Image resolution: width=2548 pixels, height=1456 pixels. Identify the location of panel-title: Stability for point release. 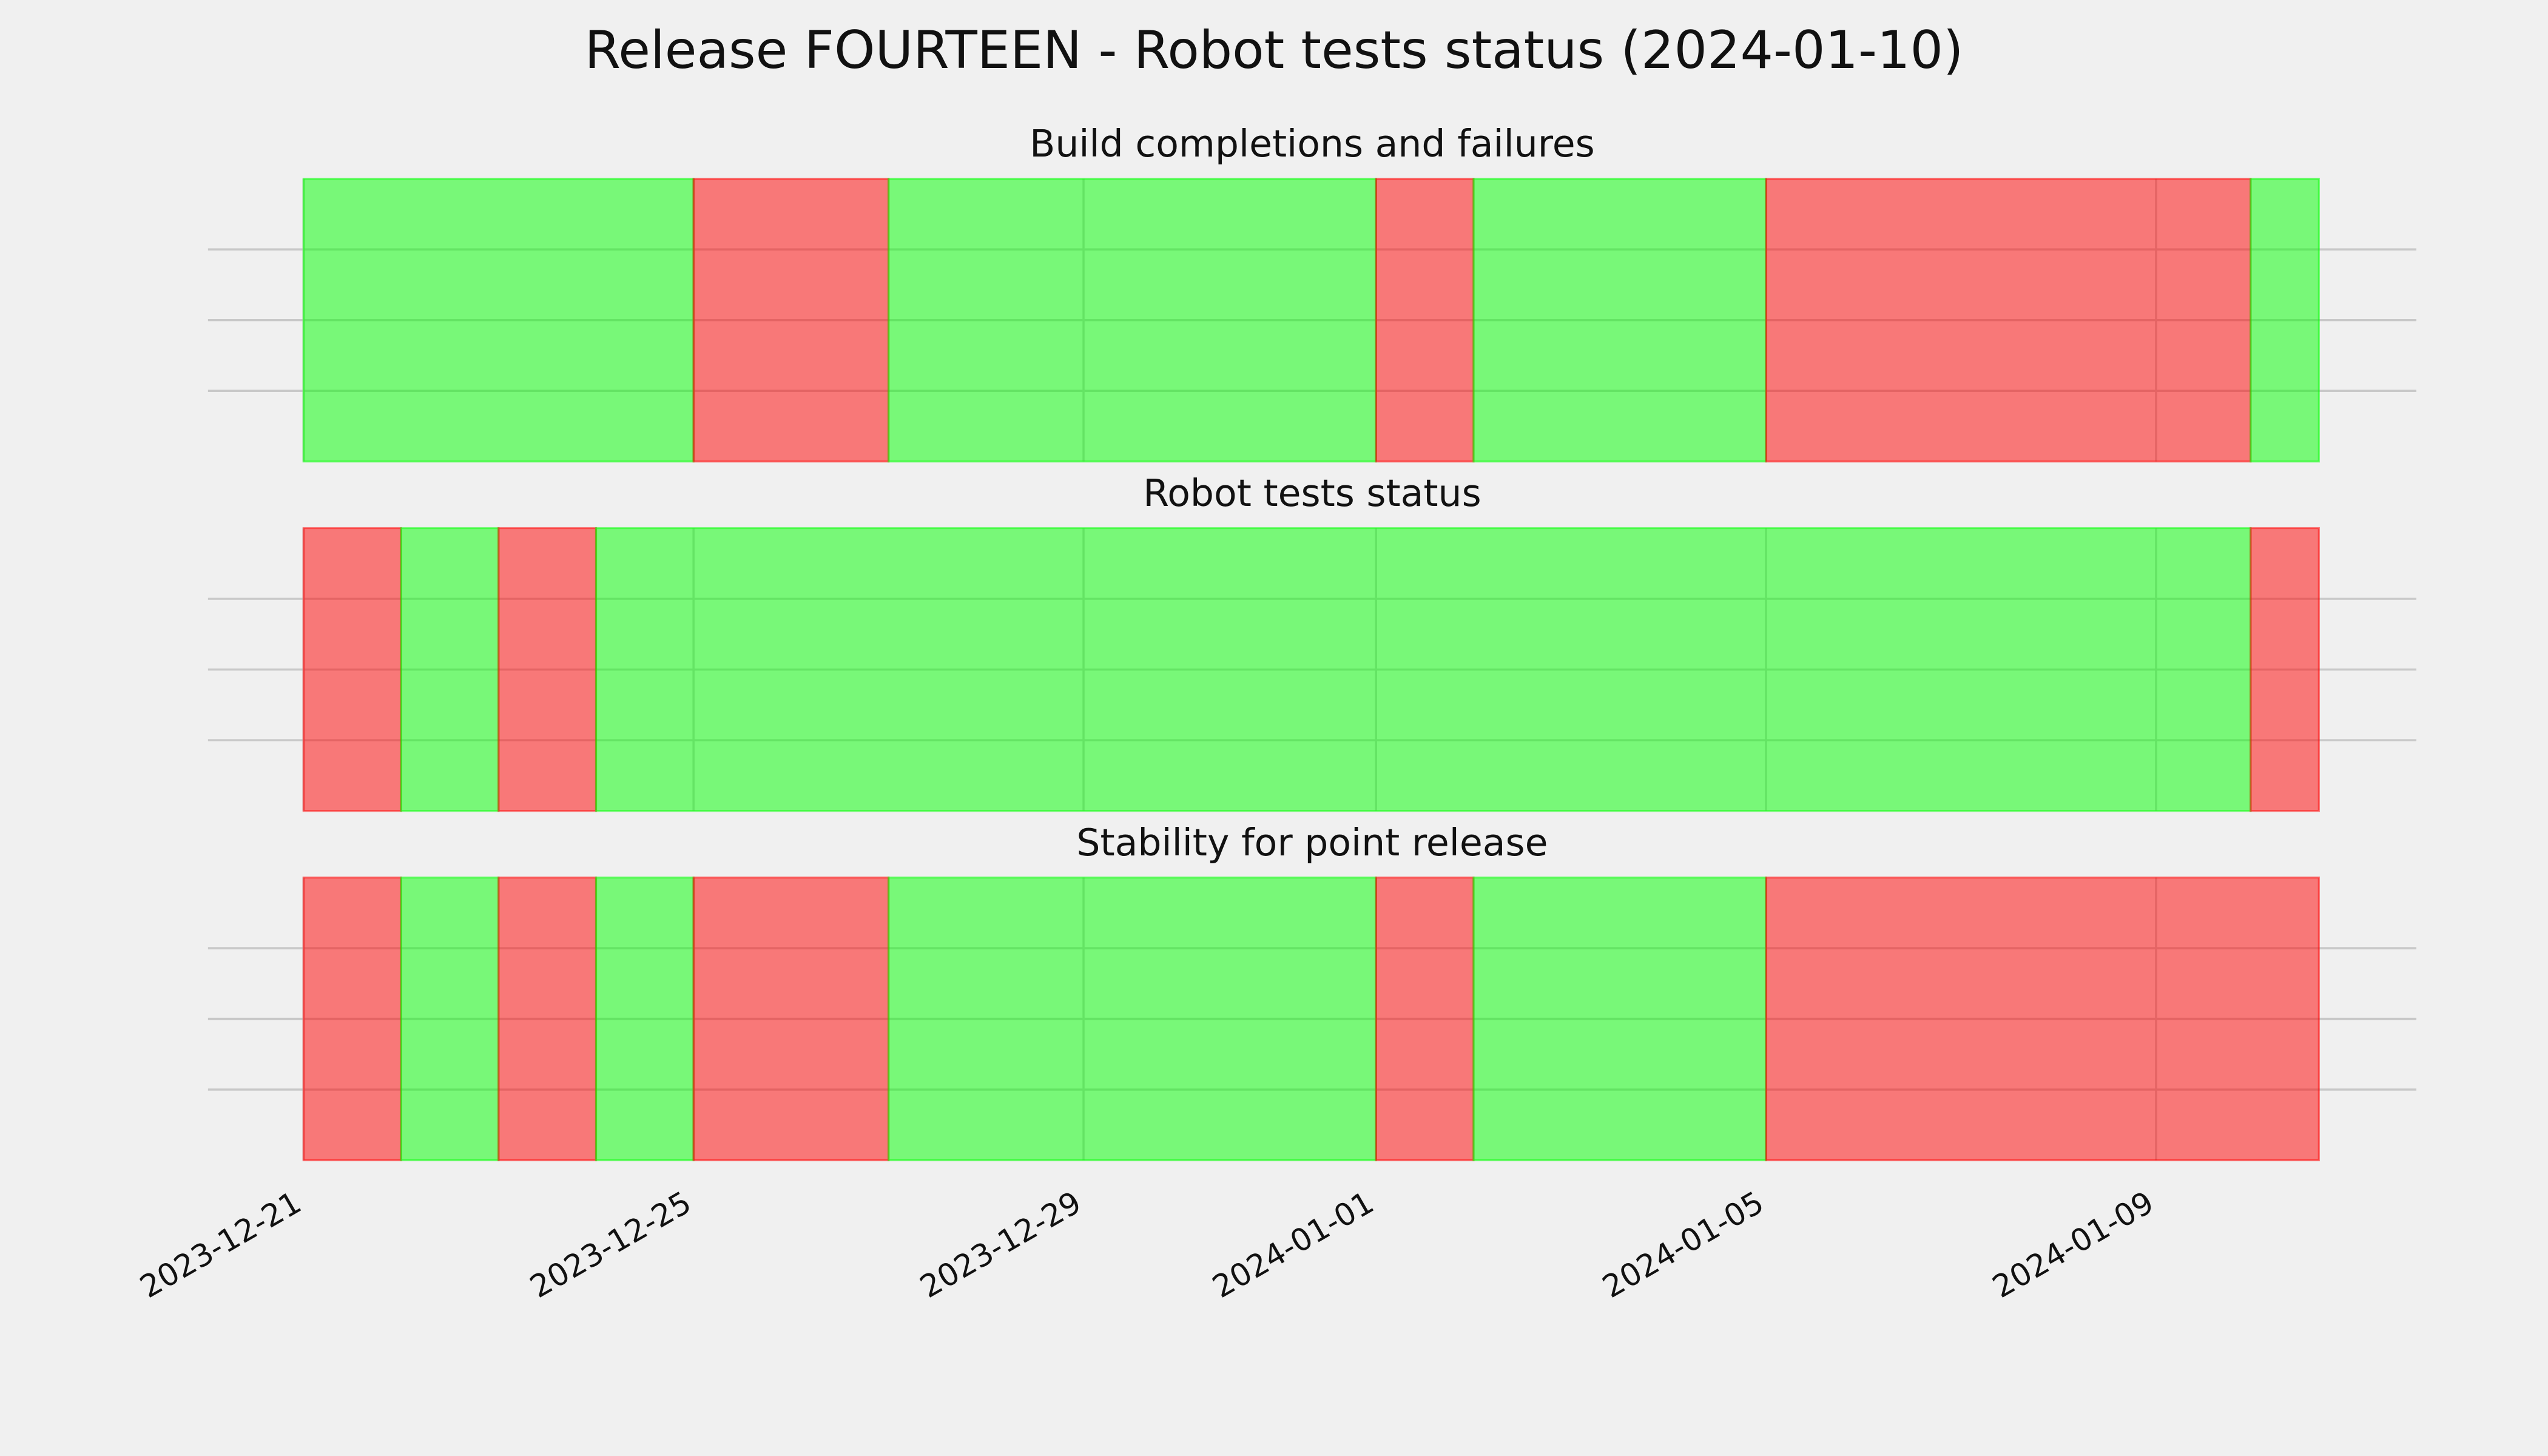
(1312, 842).